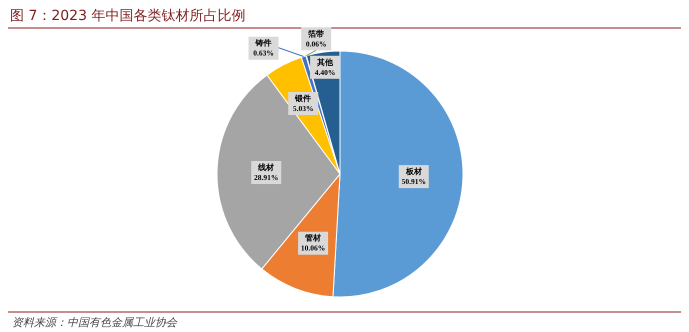  I want to click on slice-label: 铸件, so click(263, 43).